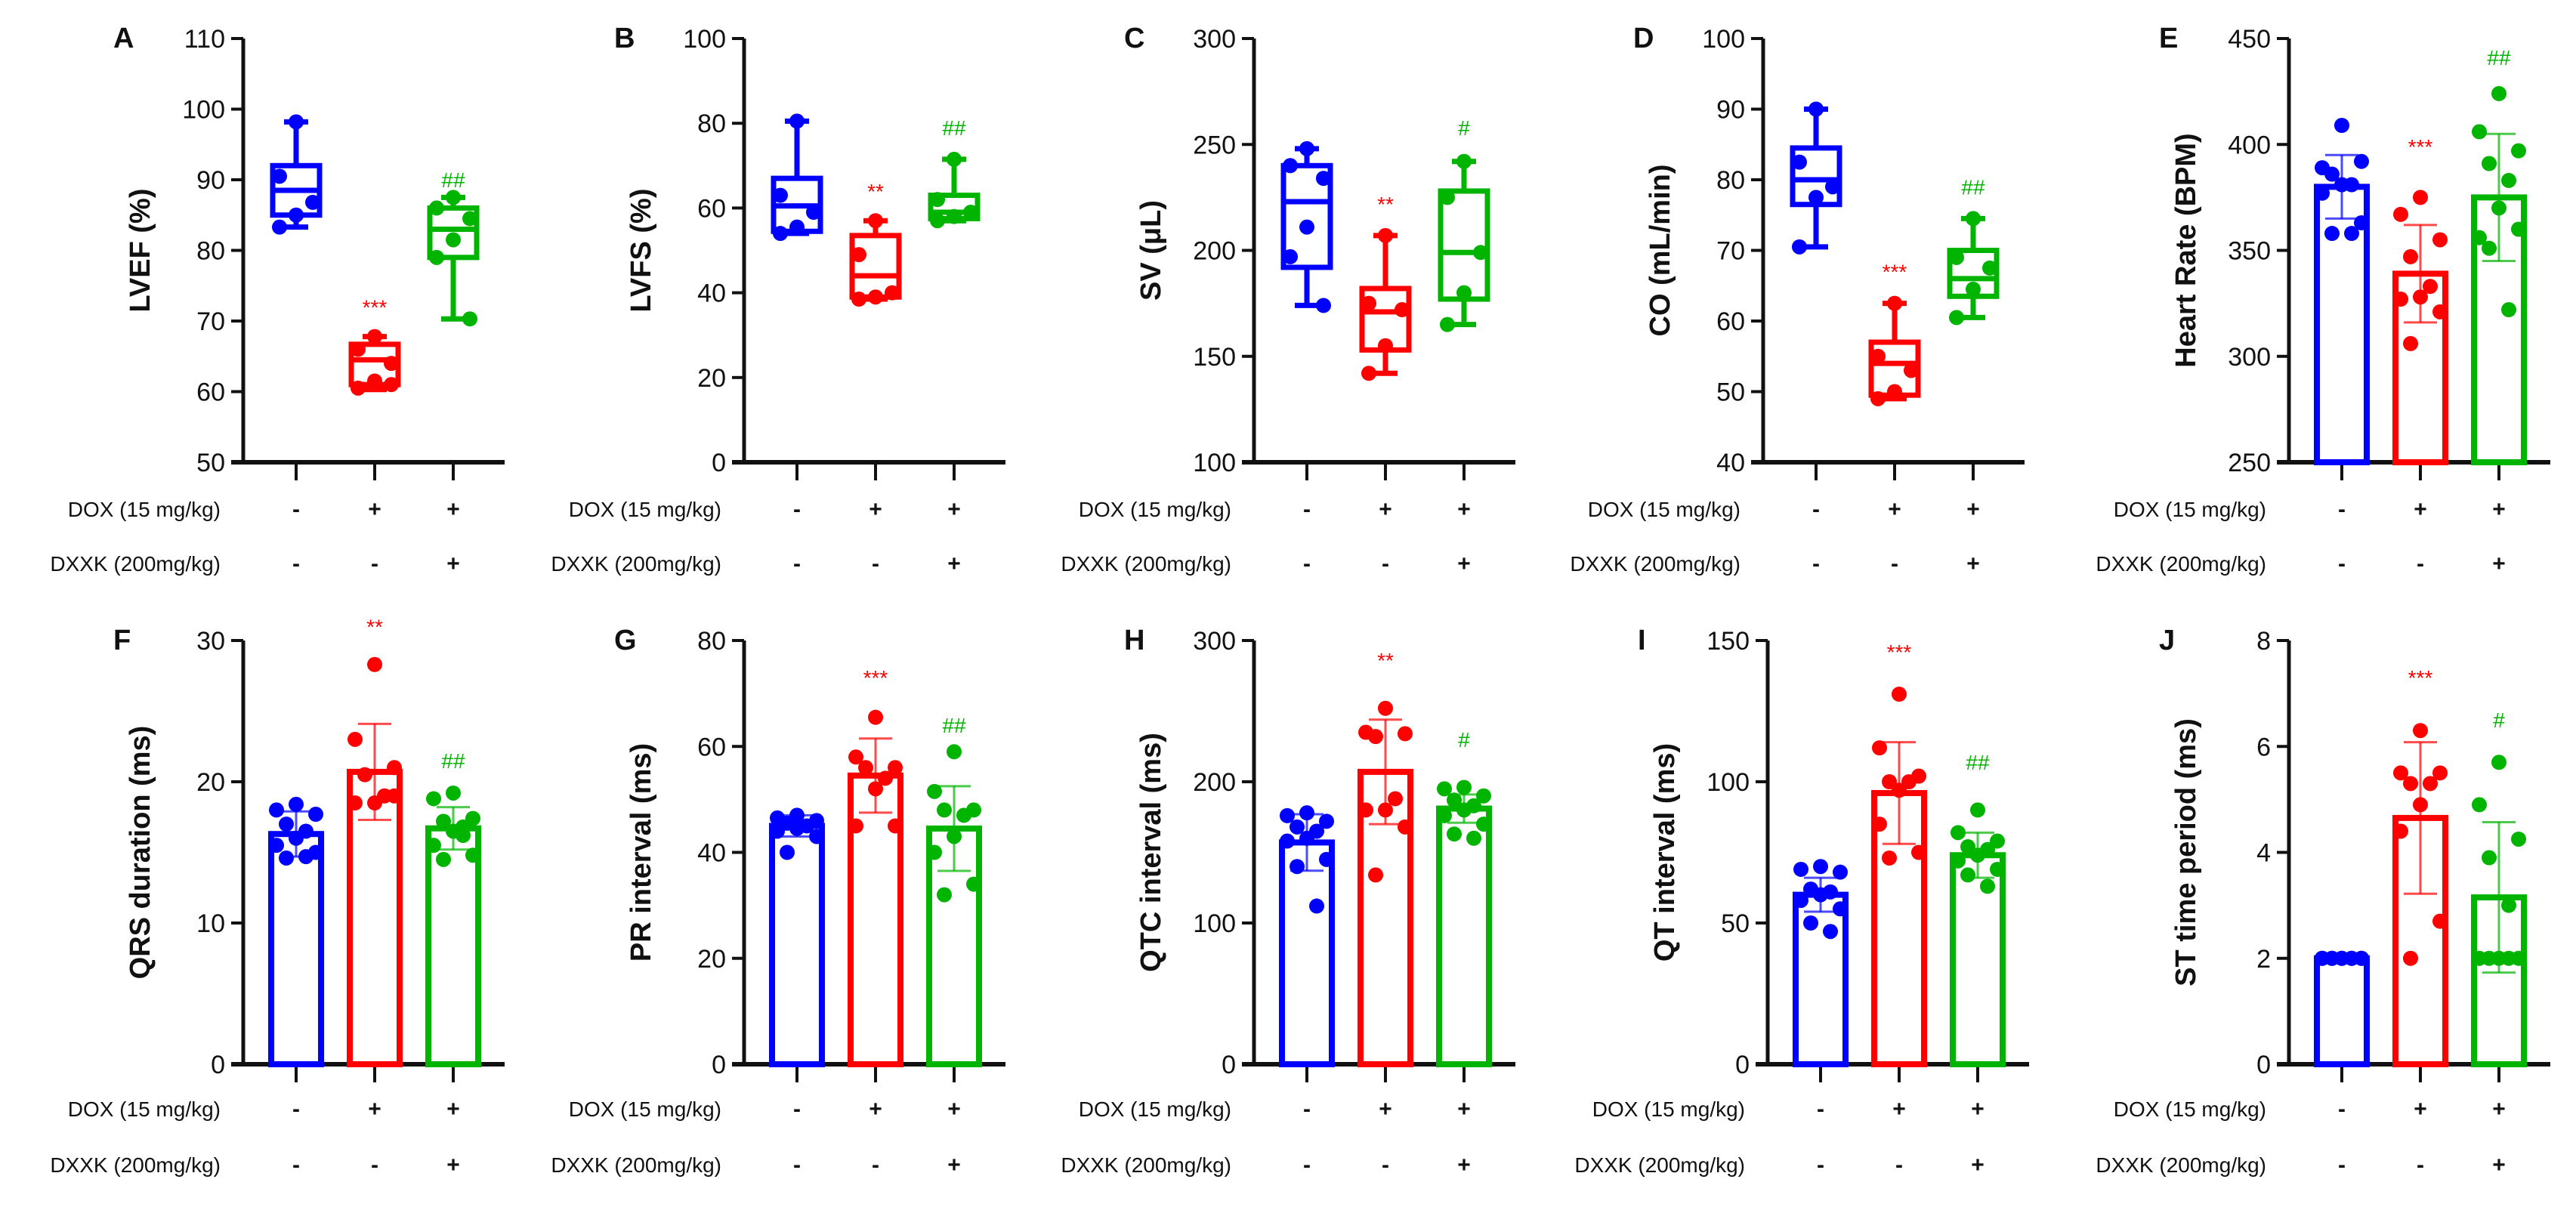  What do you see at coordinates (2249, 145) in the screenshot?
I see `y-tick-label: 400` at bounding box center [2249, 145].